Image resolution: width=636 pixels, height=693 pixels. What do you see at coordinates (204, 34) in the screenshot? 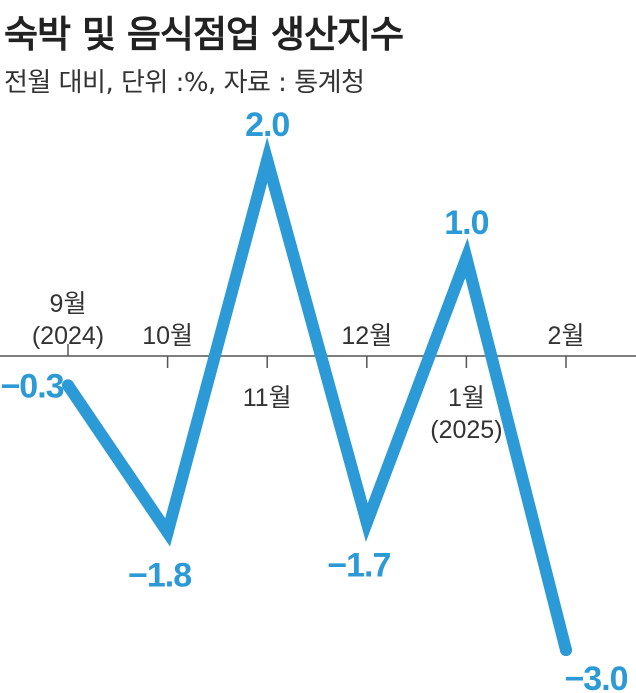
I see `chart-title: 숙박 및 음식점업 생산지수` at bounding box center [204, 34].